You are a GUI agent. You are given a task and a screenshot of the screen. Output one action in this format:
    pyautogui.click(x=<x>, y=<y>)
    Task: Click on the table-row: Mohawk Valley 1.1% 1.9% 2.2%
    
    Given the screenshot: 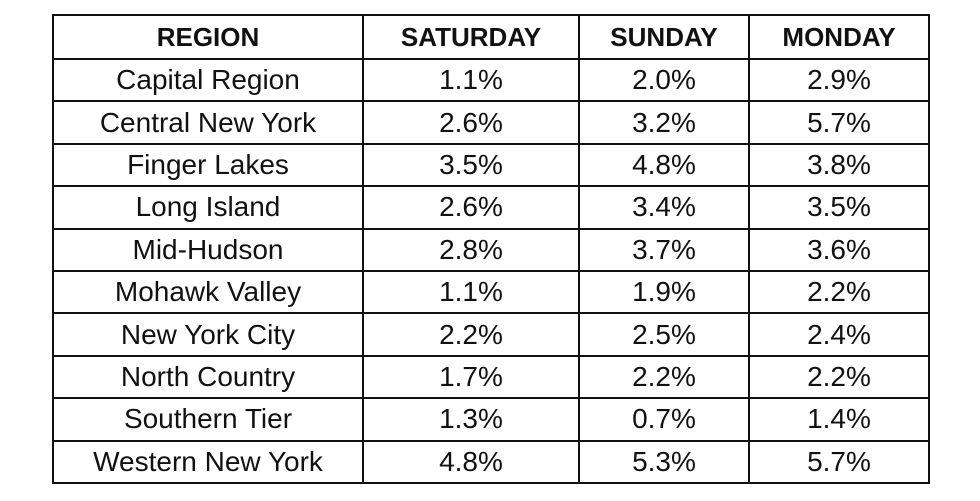 What is the action you would take?
    pyautogui.click(x=491, y=292)
    